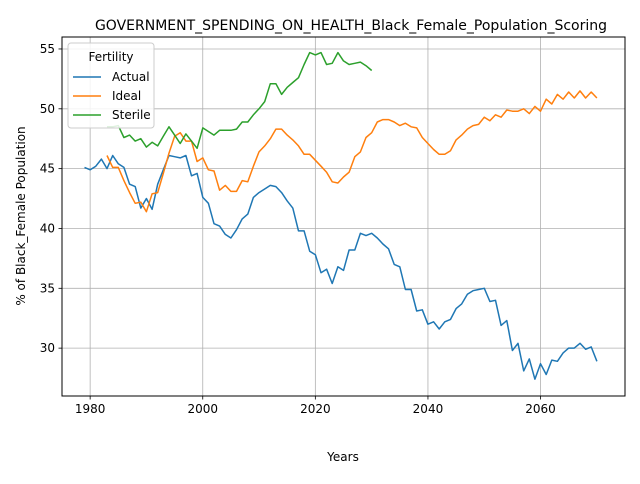  Describe the element at coordinates (21, 215) in the screenshot. I see `y-axis-label: % of Black_Female Population` at that location.